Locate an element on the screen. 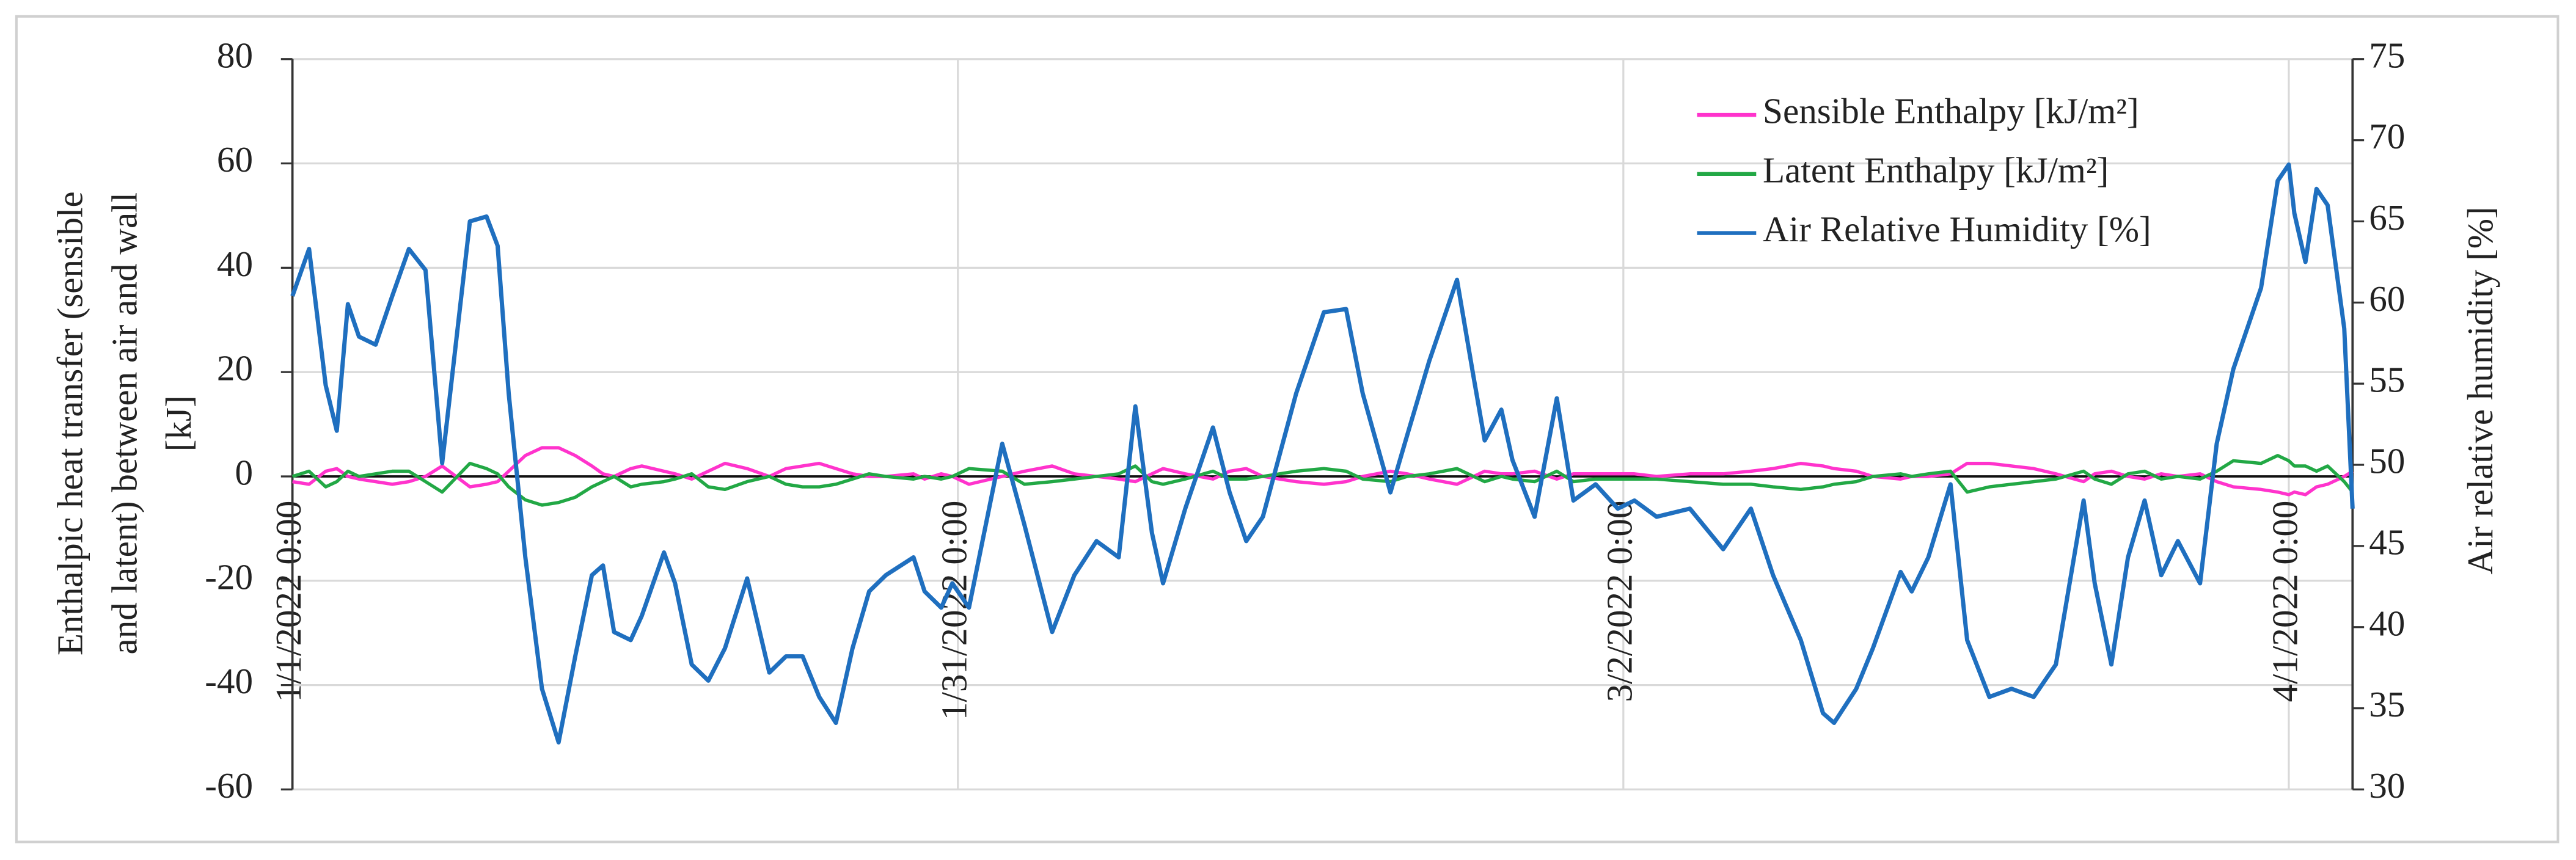  series-line is located at coordinates (1322, 481).